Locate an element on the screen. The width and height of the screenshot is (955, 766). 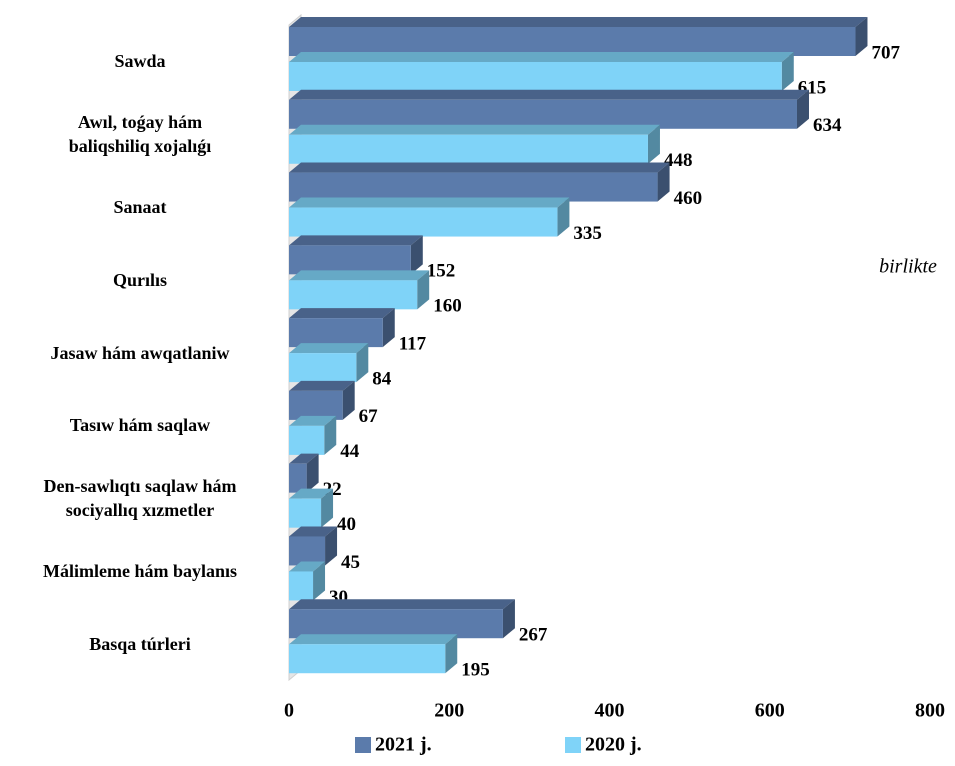
value-label: 707 is located at coordinates (885, 52).